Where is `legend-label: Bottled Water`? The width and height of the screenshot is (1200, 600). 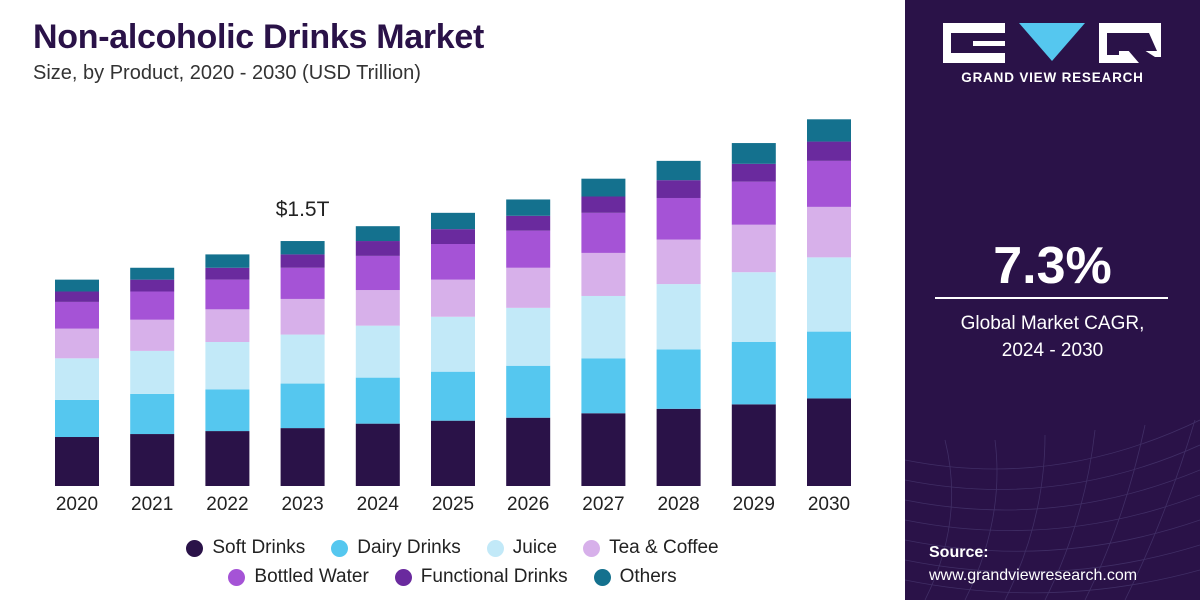
legend-label: Bottled Water is located at coordinates (311, 576).